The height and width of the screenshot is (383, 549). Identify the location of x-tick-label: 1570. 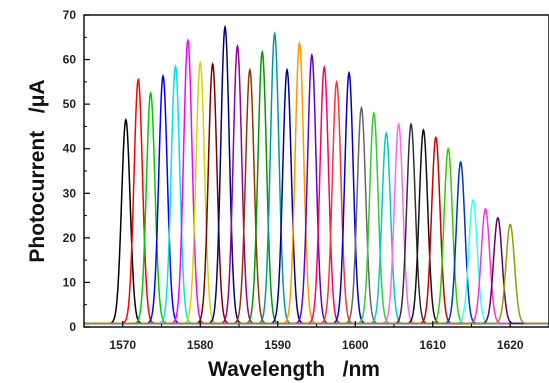
(122, 345).